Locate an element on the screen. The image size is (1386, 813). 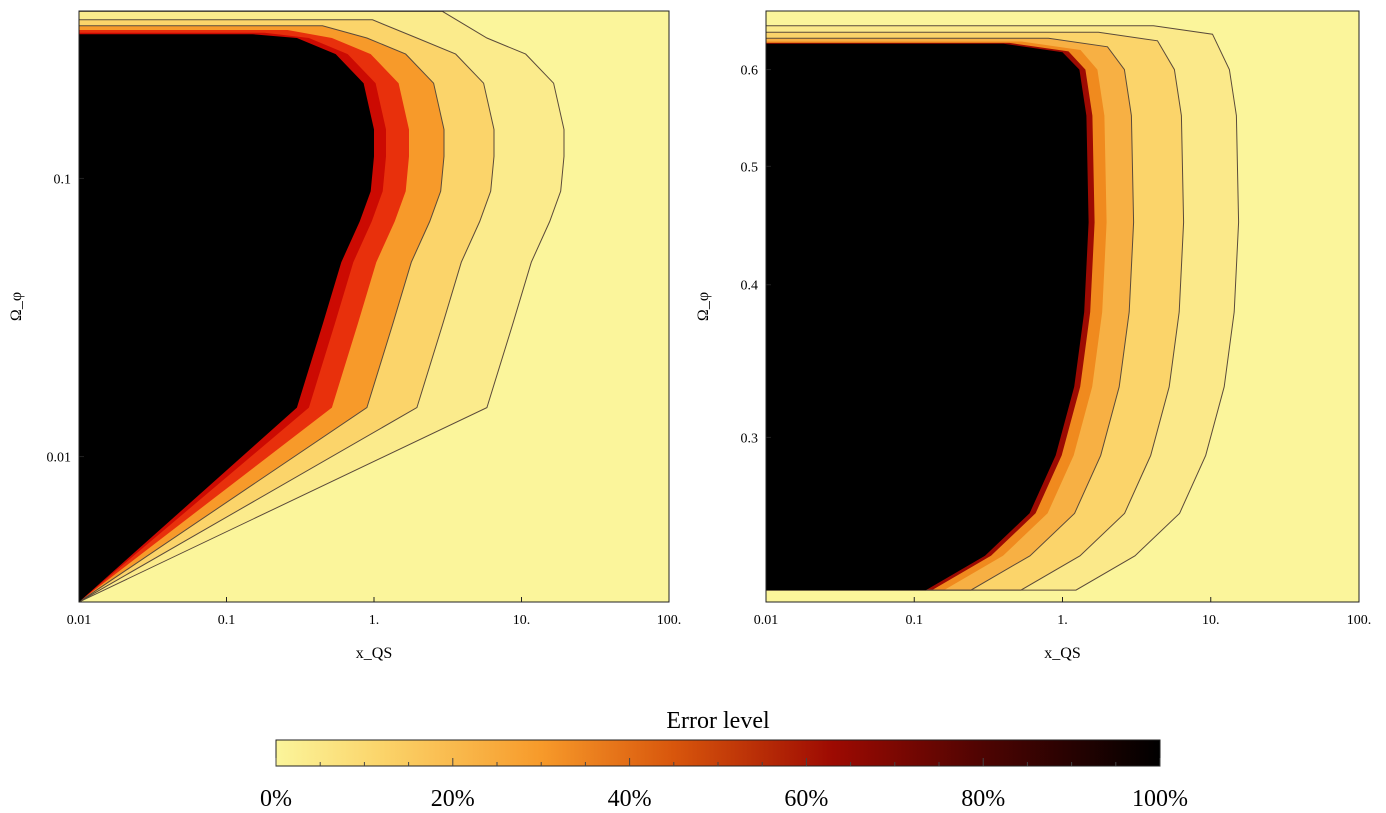
colorbar-title: Error level is located at coordinates (718, 721).